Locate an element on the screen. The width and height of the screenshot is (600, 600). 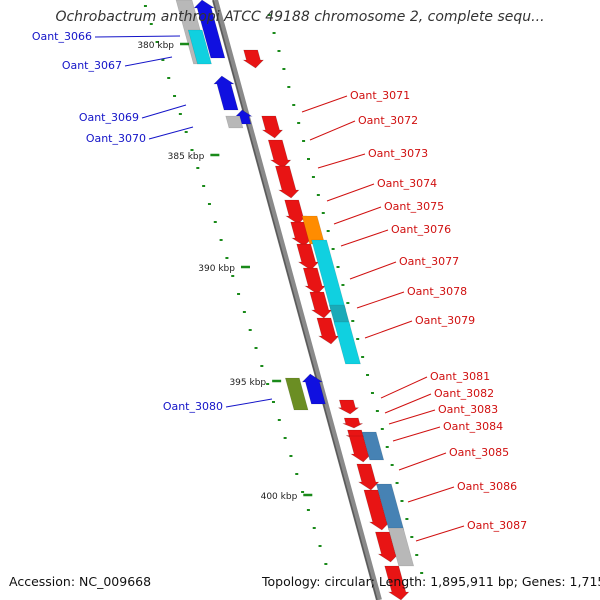
scale-label: 395 kbp is located at coordinates (247, 383).